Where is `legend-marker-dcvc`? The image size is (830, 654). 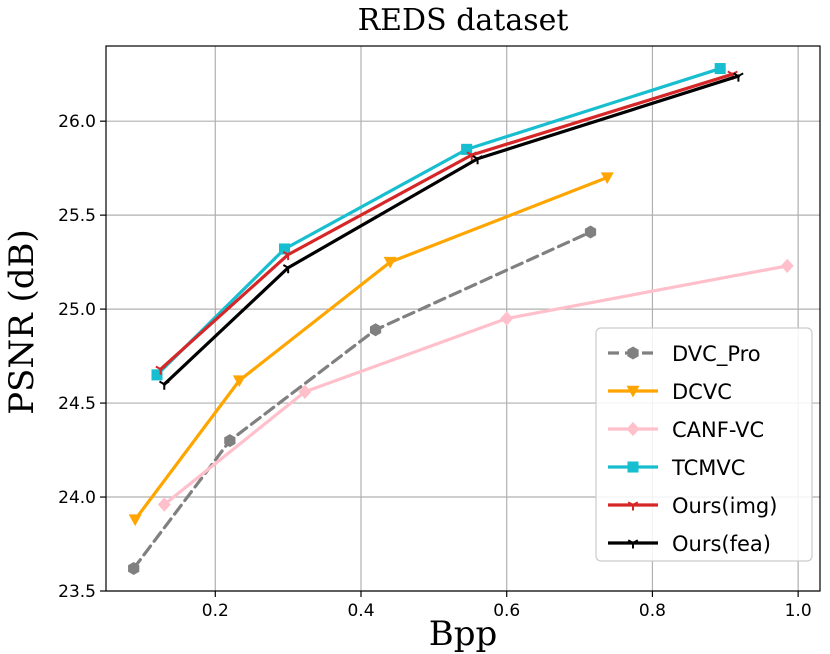
legend-marker-dcvc is located at coordinates (633, 391).